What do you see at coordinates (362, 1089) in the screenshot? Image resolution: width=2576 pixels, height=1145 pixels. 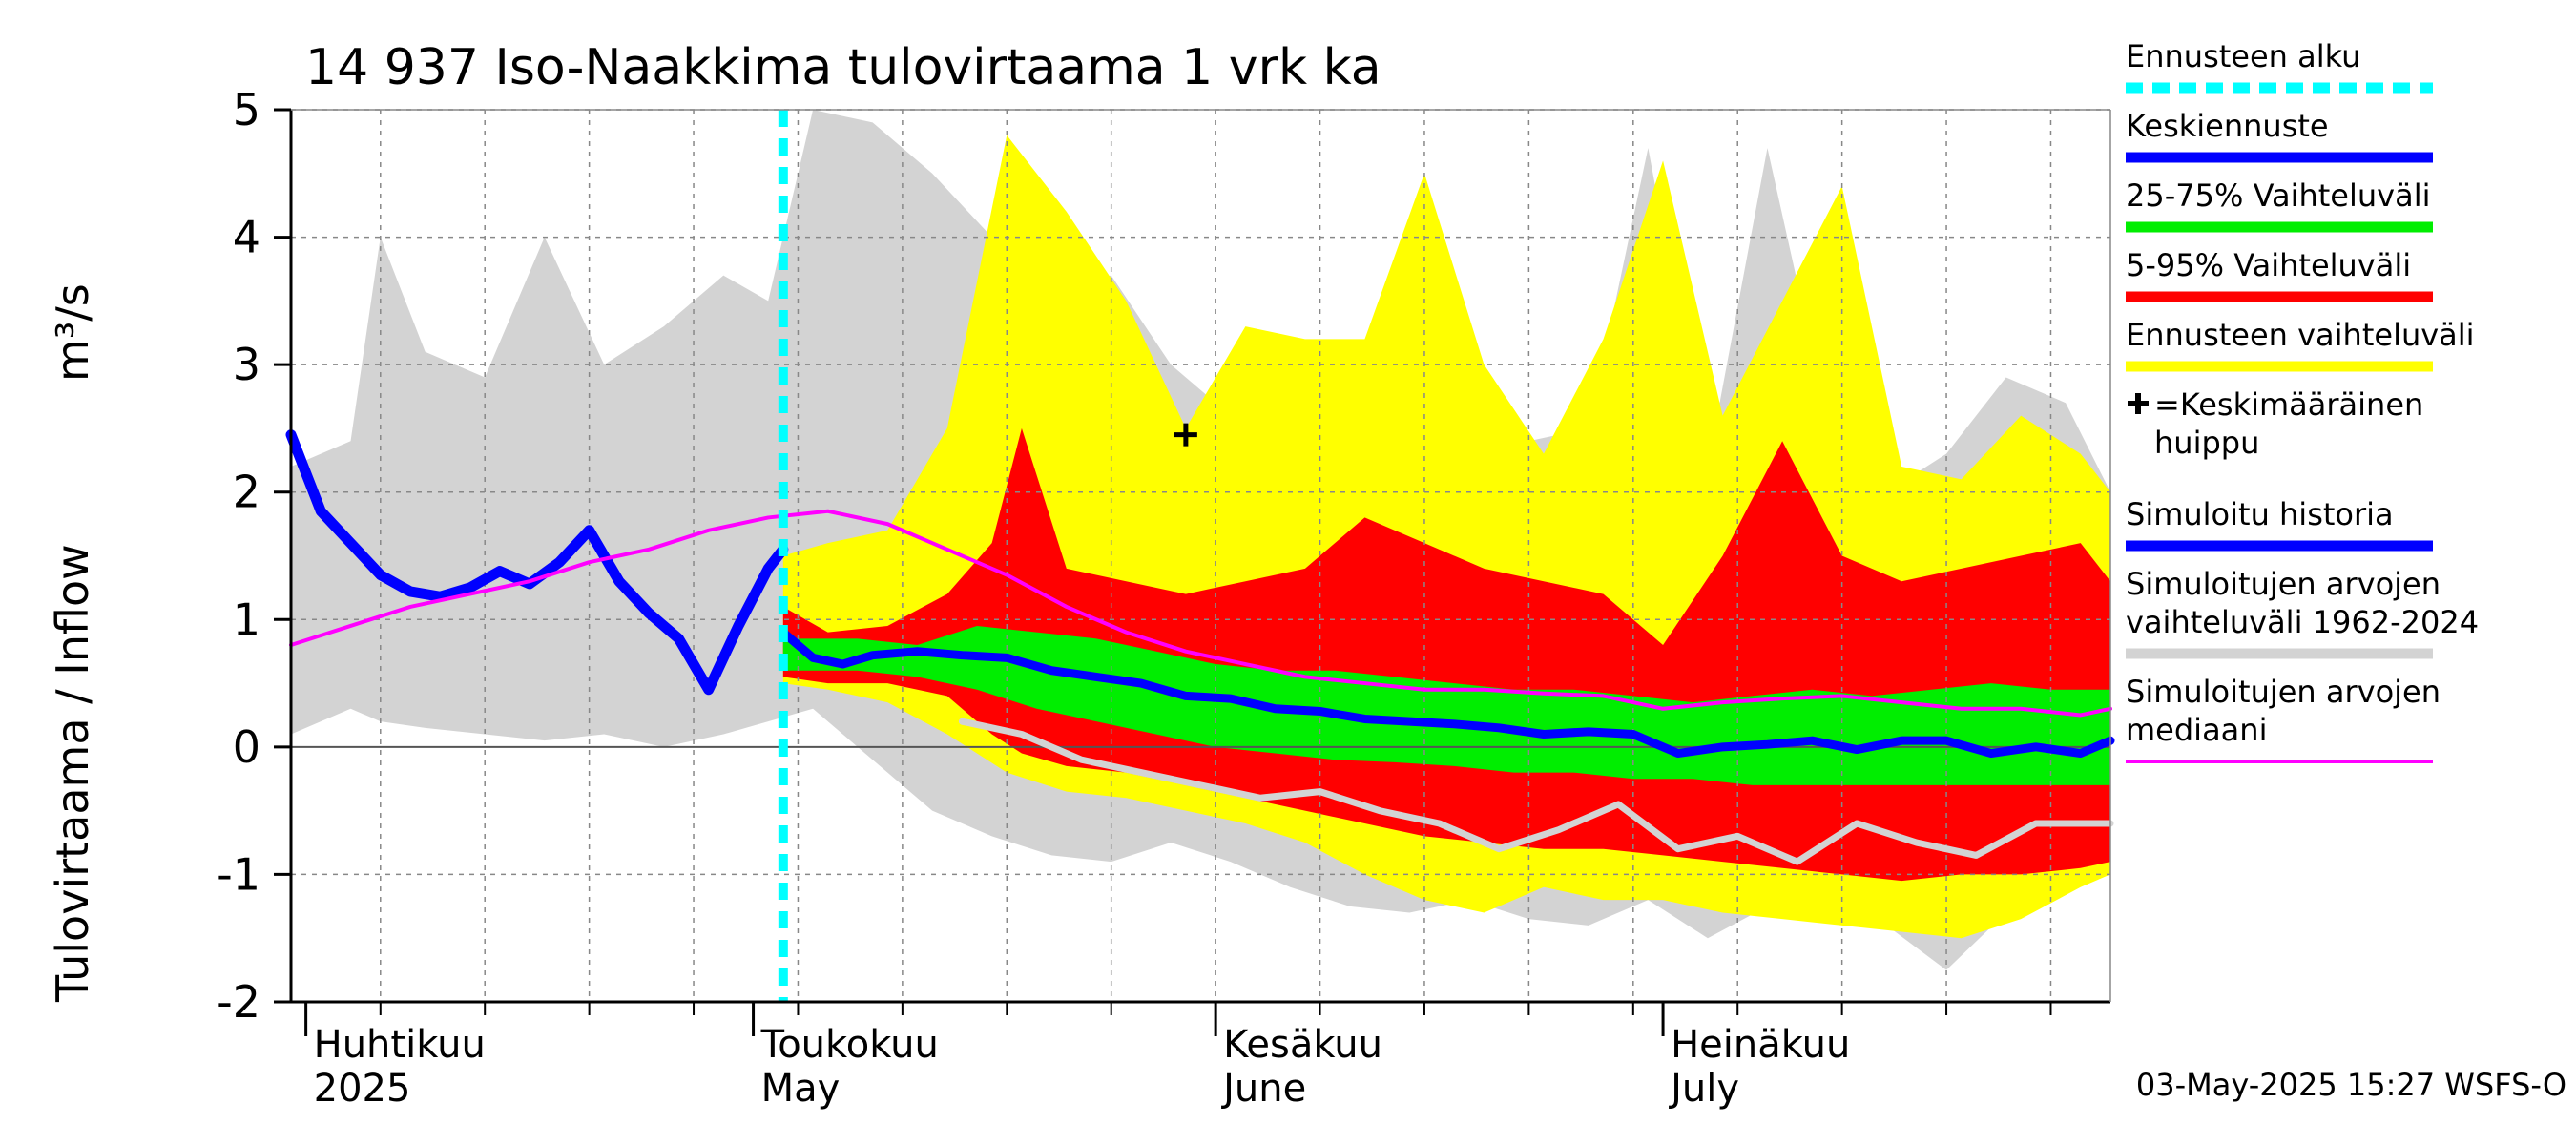 I see `x-month-sublabel: 2025` at bounding box center [362, 1089].